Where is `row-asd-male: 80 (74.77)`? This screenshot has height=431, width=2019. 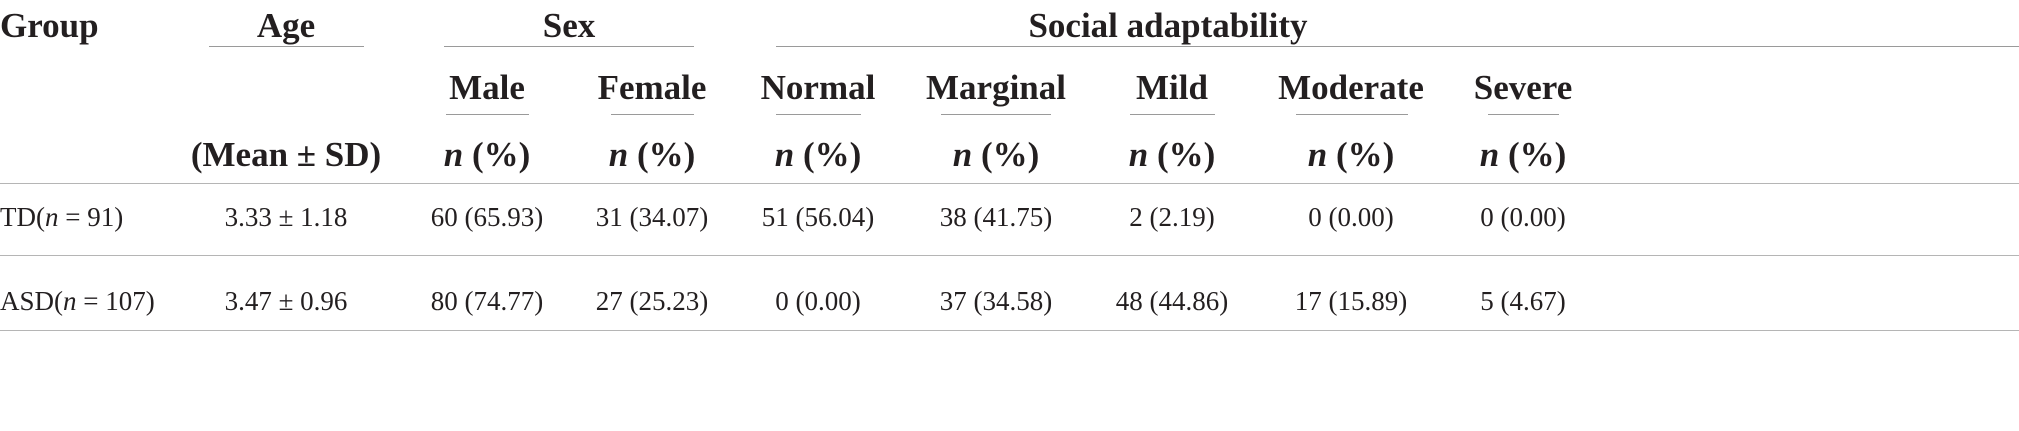 row-asd-male: 80 (74.77) is located at coordinates (487, 301).